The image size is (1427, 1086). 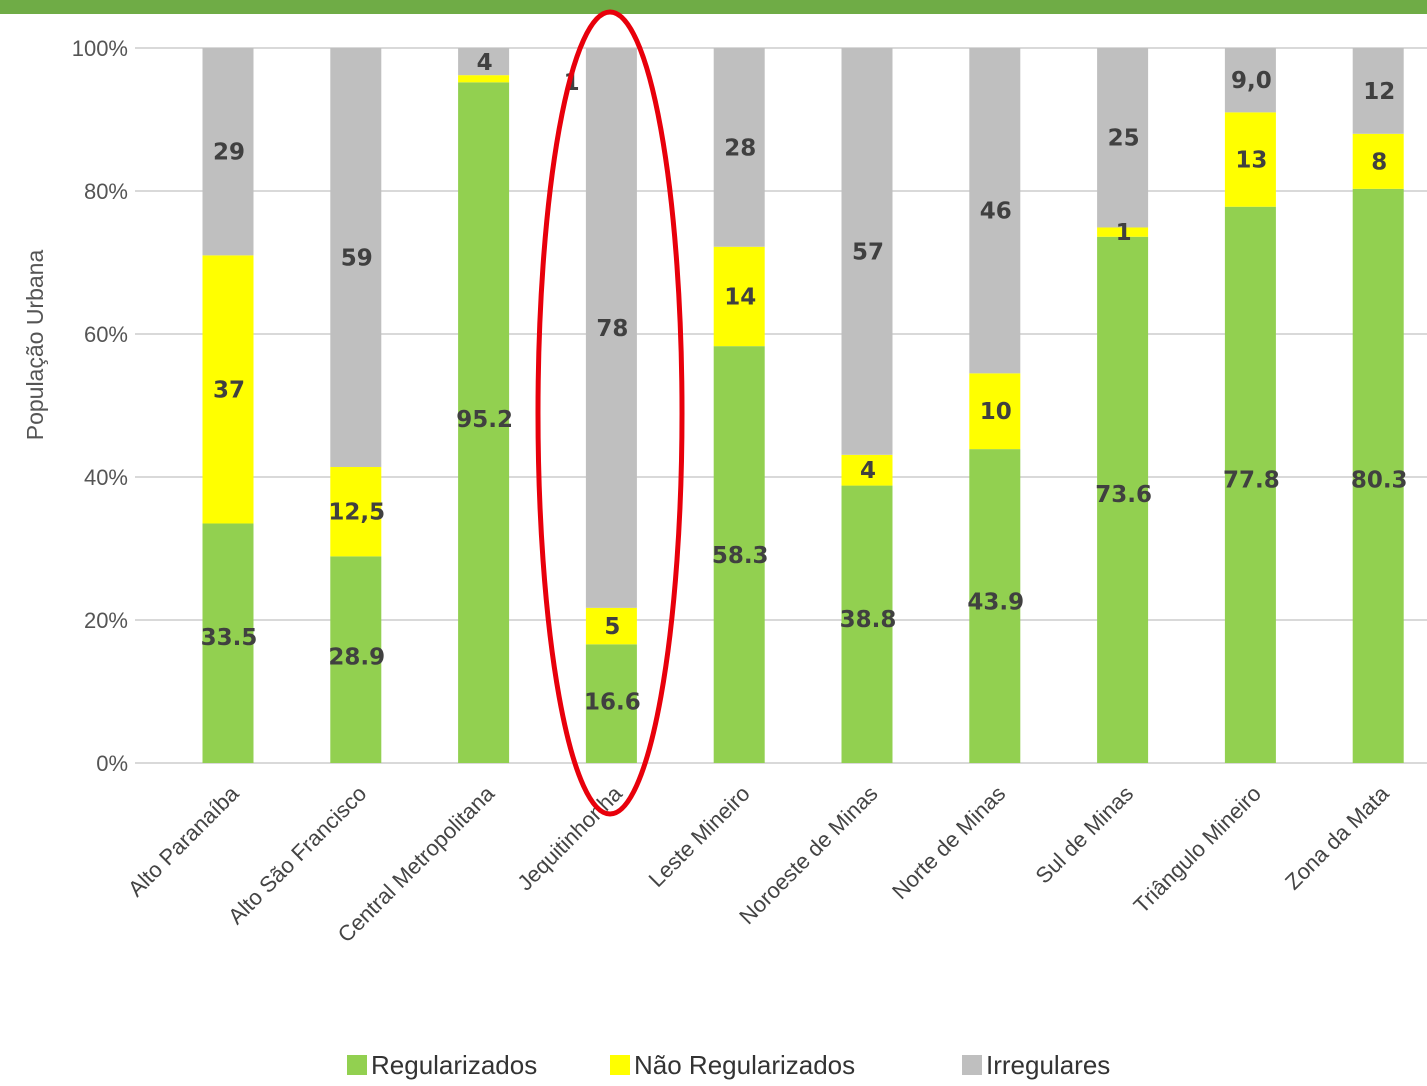 I want to click on highlight-ellipse, so click(x=610, y=413).